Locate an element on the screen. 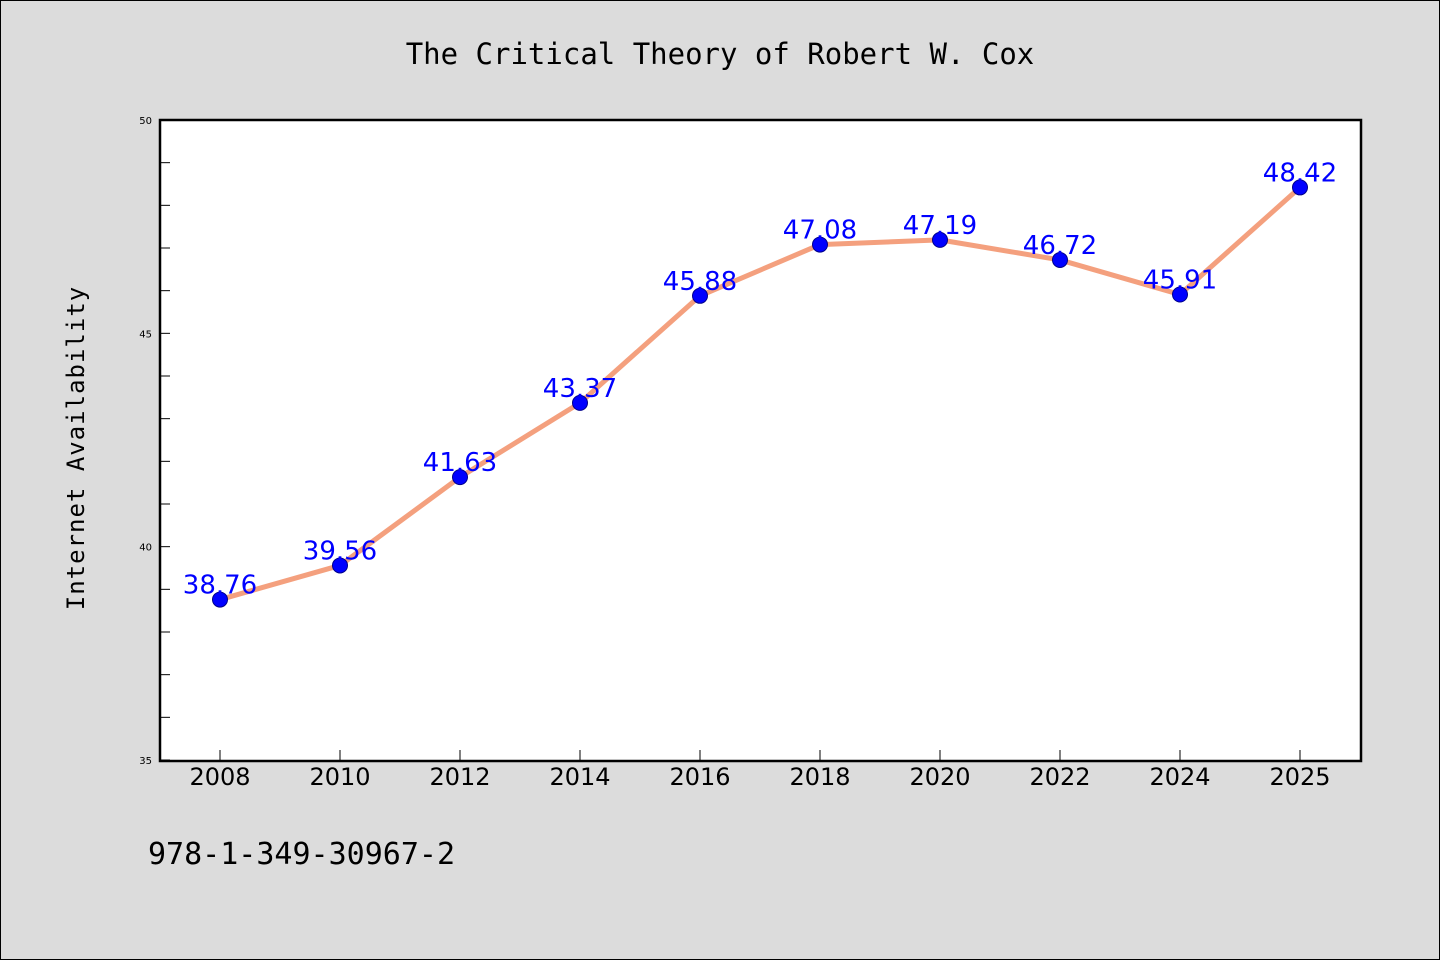 This screenshot has width=1440, height=960. x-tick-label: 2018 is located at coordinates (819, 777).